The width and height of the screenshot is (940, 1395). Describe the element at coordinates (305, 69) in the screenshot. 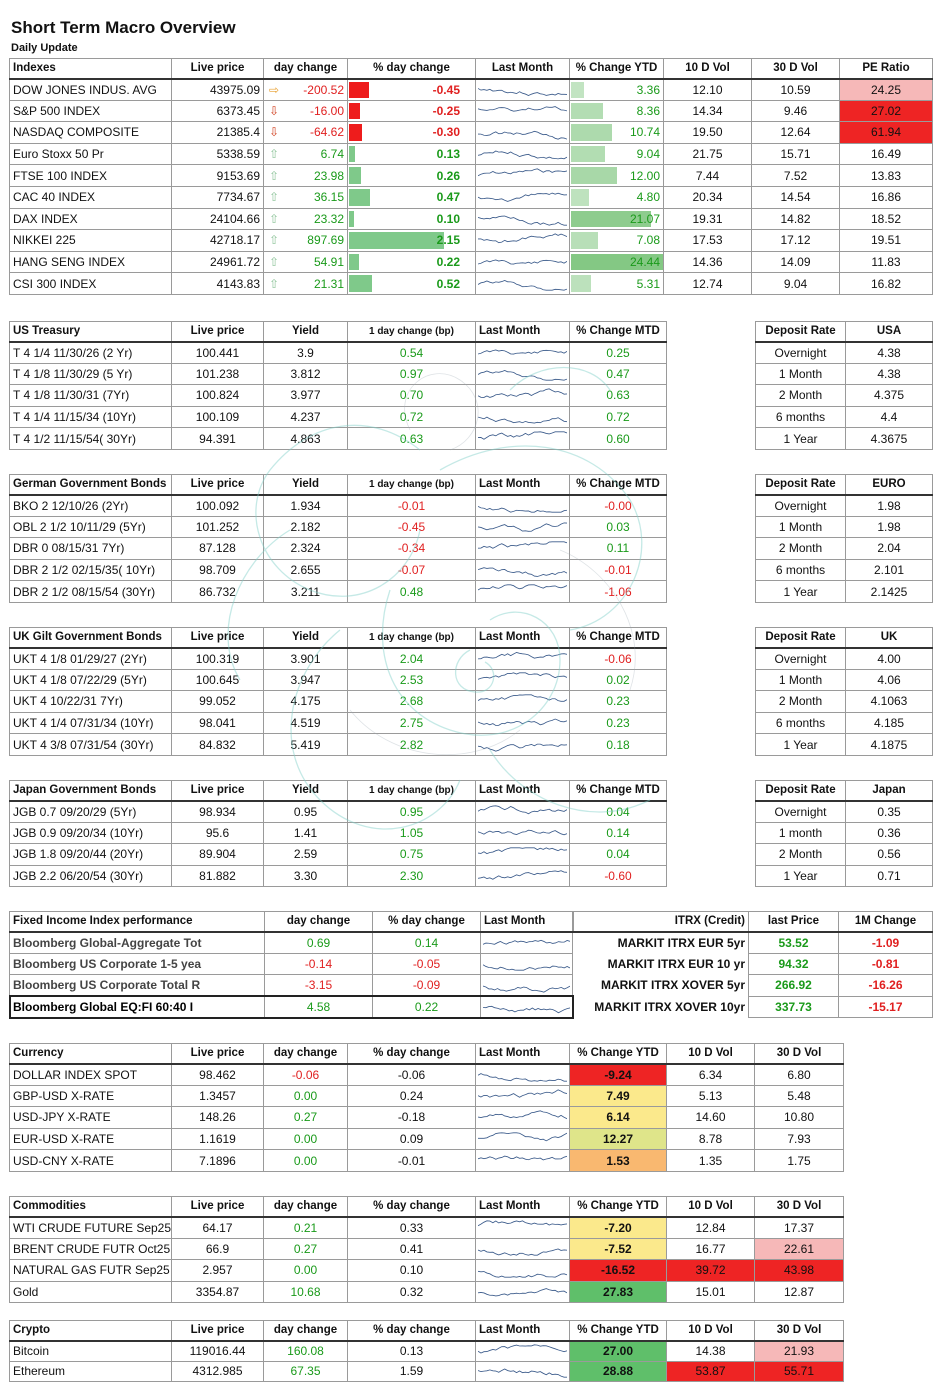

I see `indexes-header-2: day change` at that location.